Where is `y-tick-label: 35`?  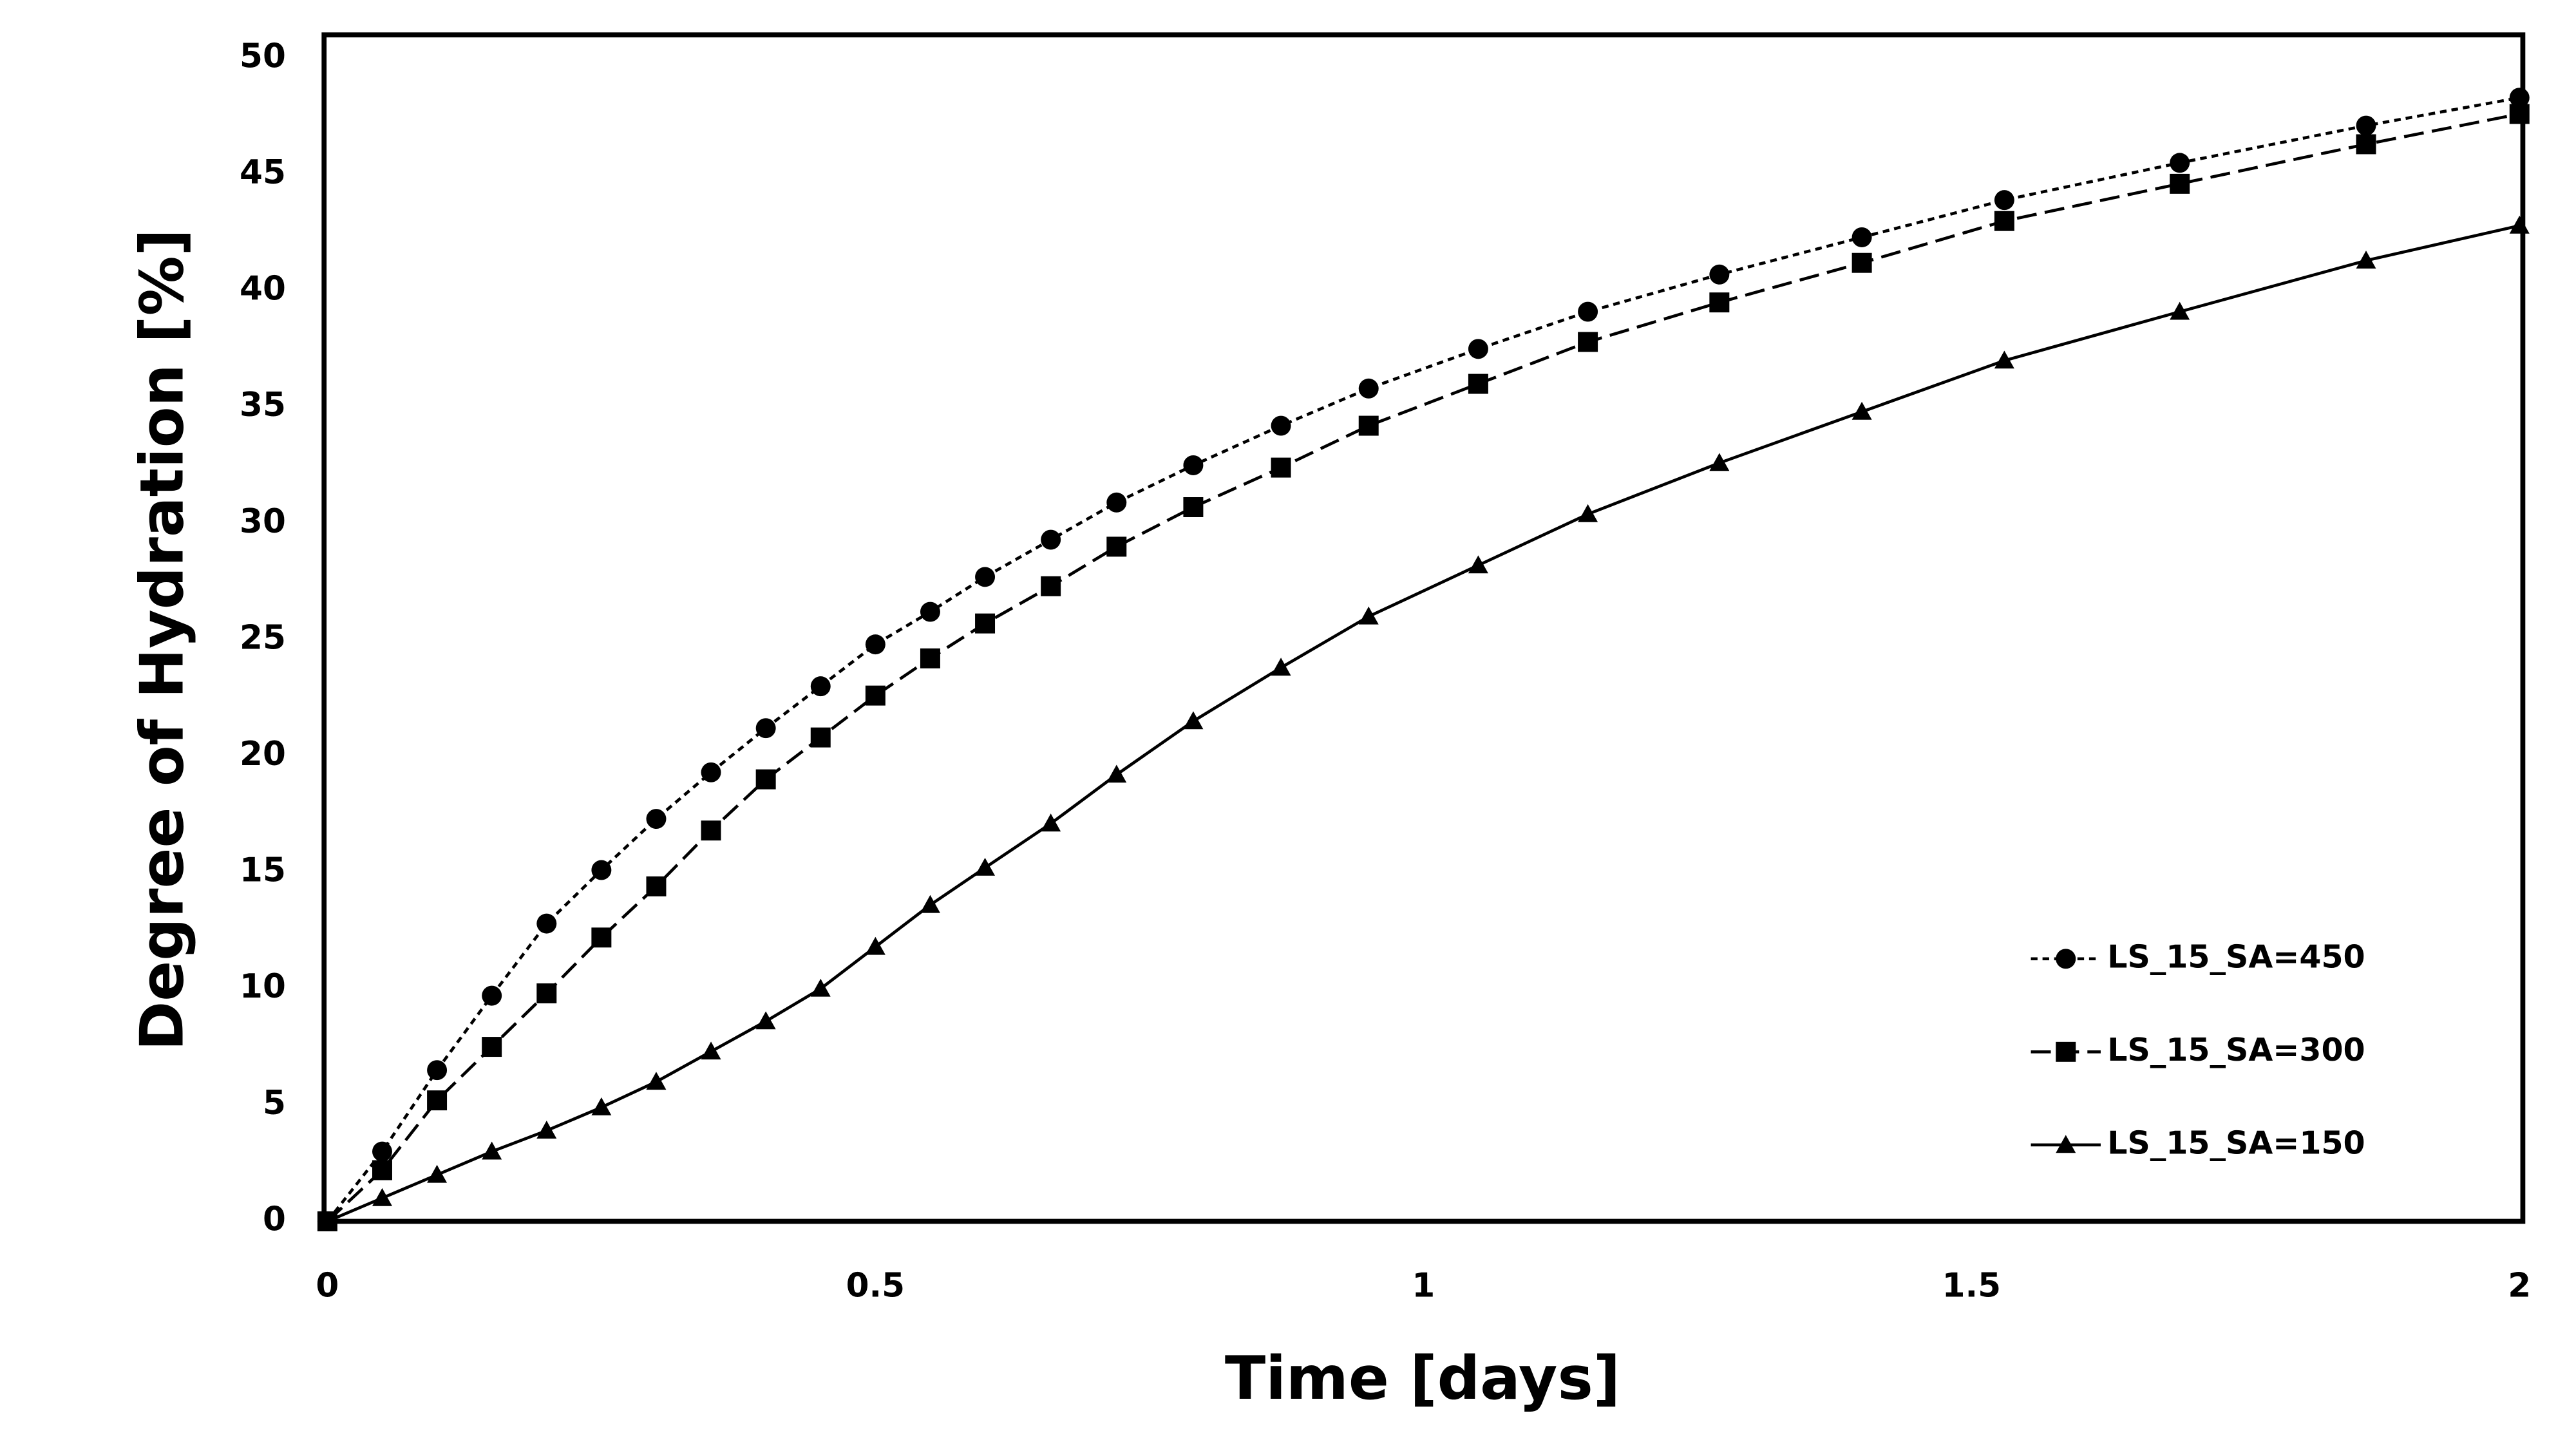 y-tick-label: 35 is located at coordinates (263, 405).